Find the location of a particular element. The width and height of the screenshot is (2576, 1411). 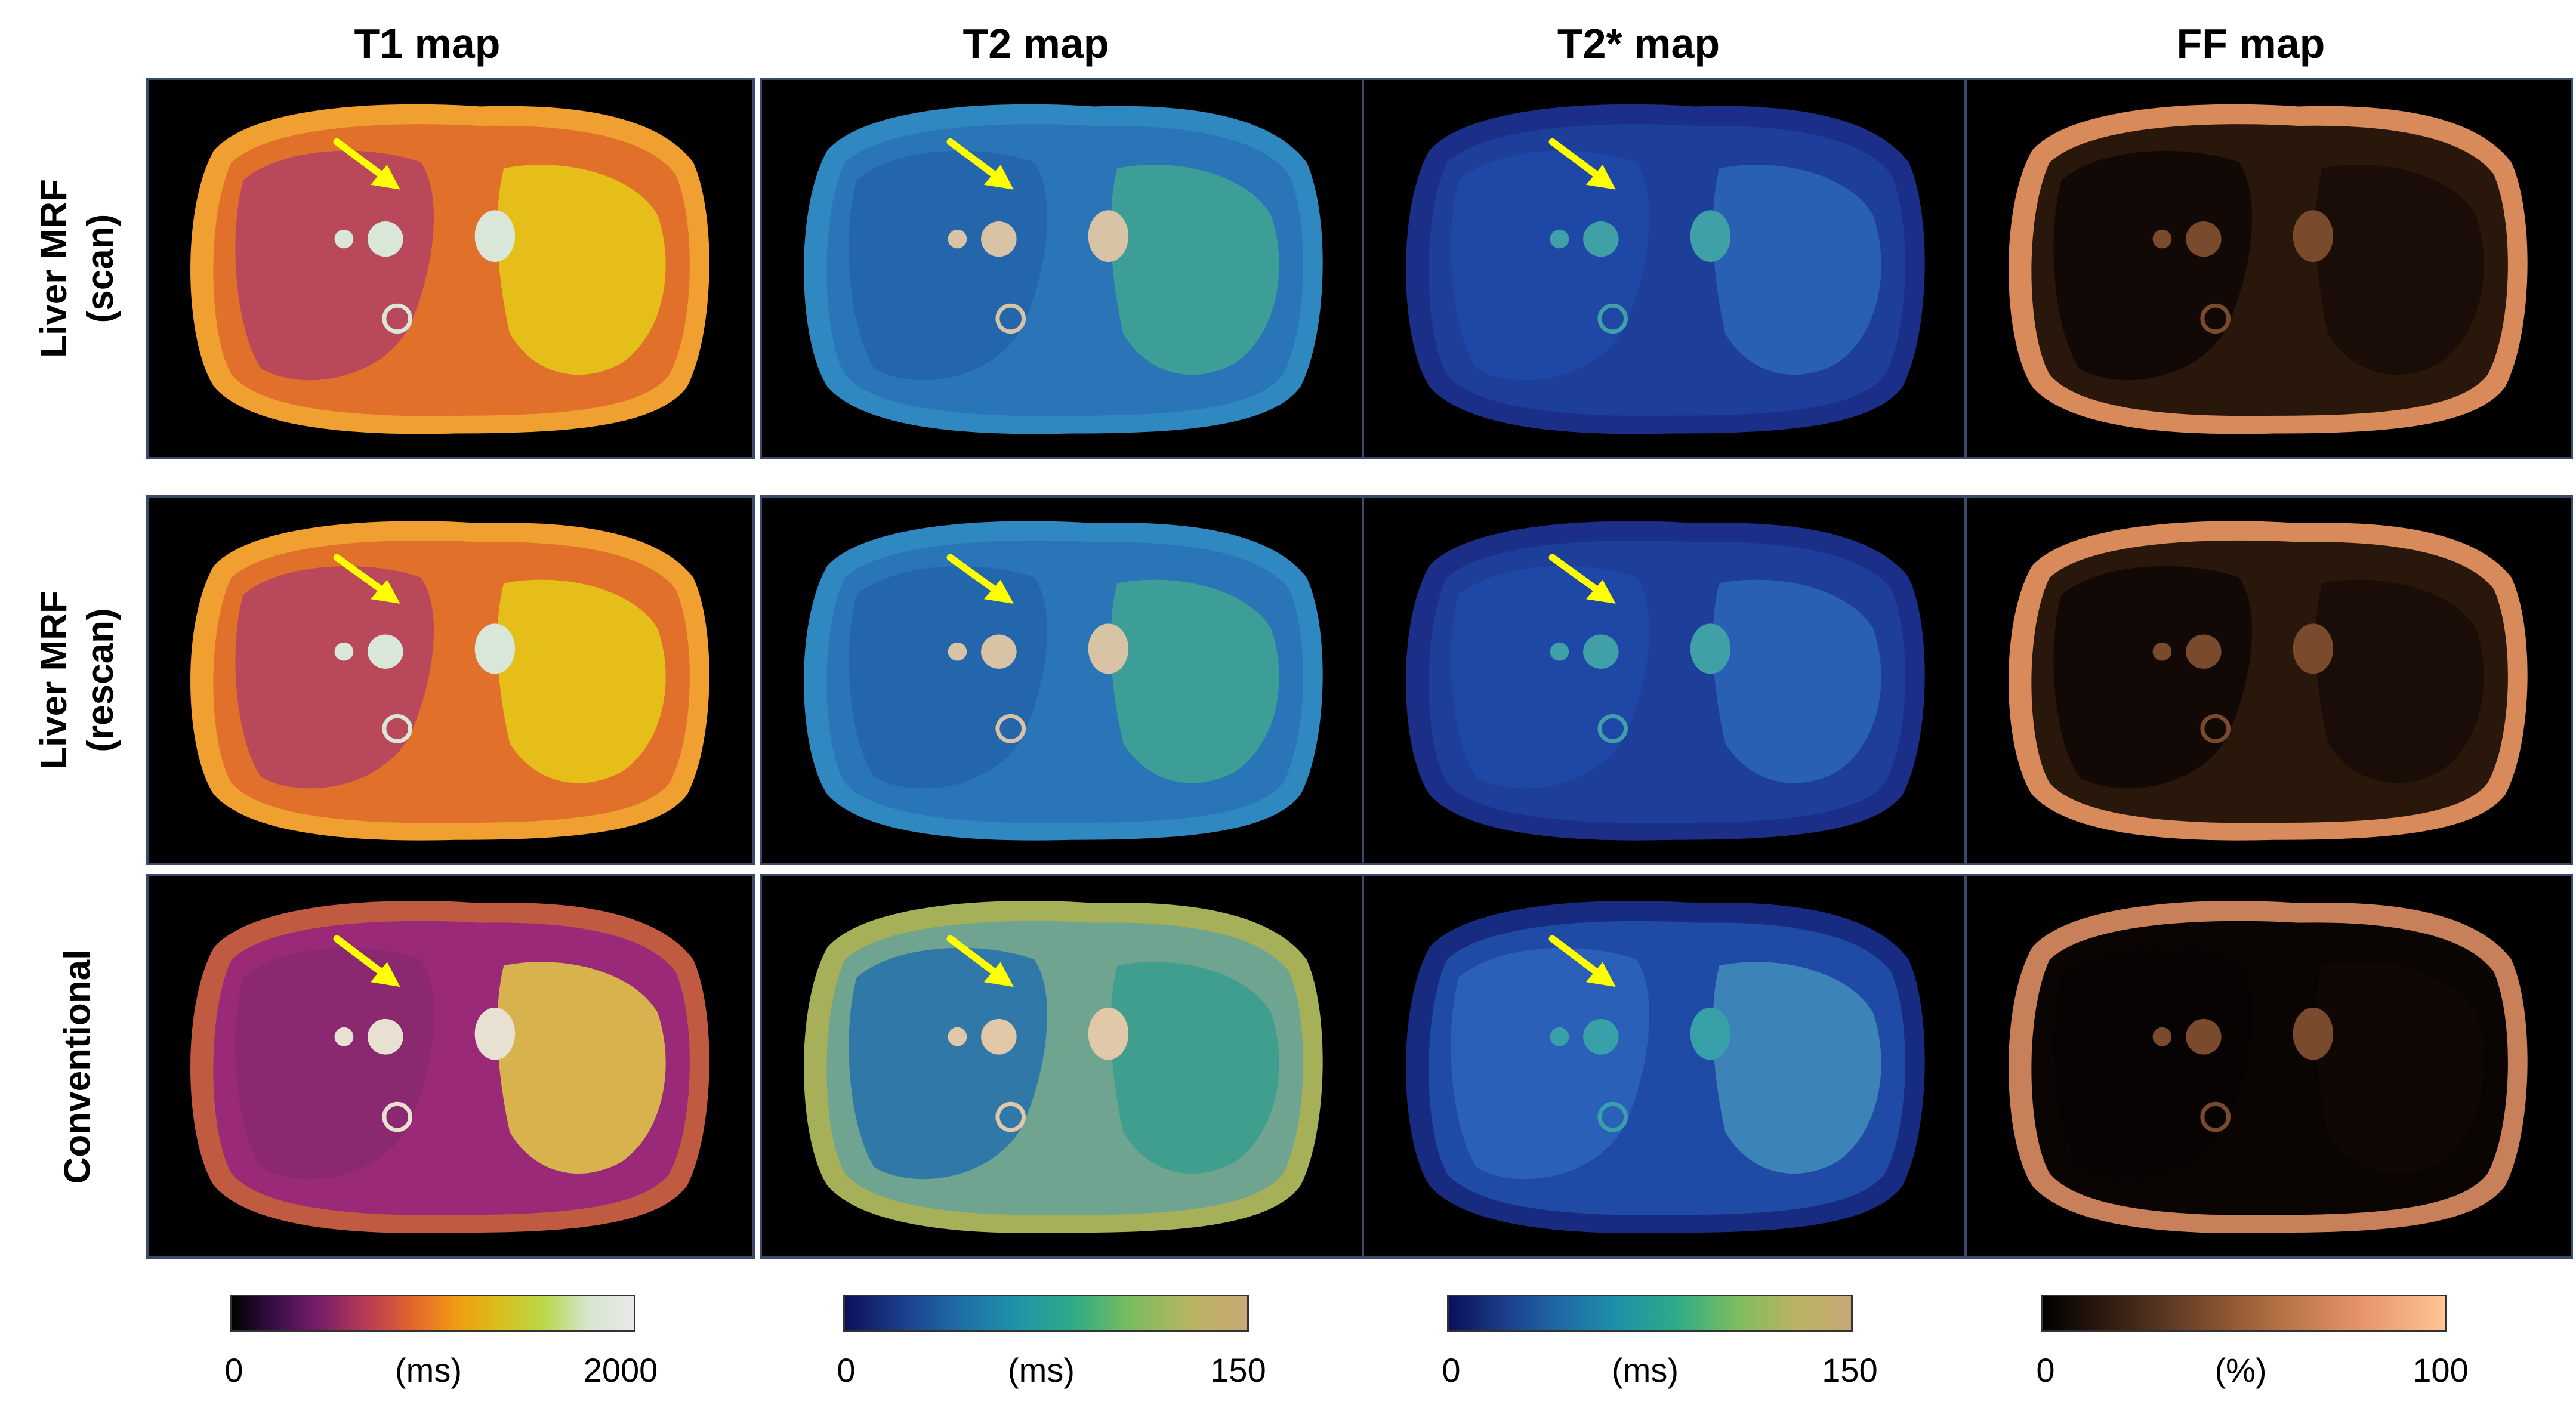

colorbar-t2-unit: (ms) is located at coordinates (1042, 1370).